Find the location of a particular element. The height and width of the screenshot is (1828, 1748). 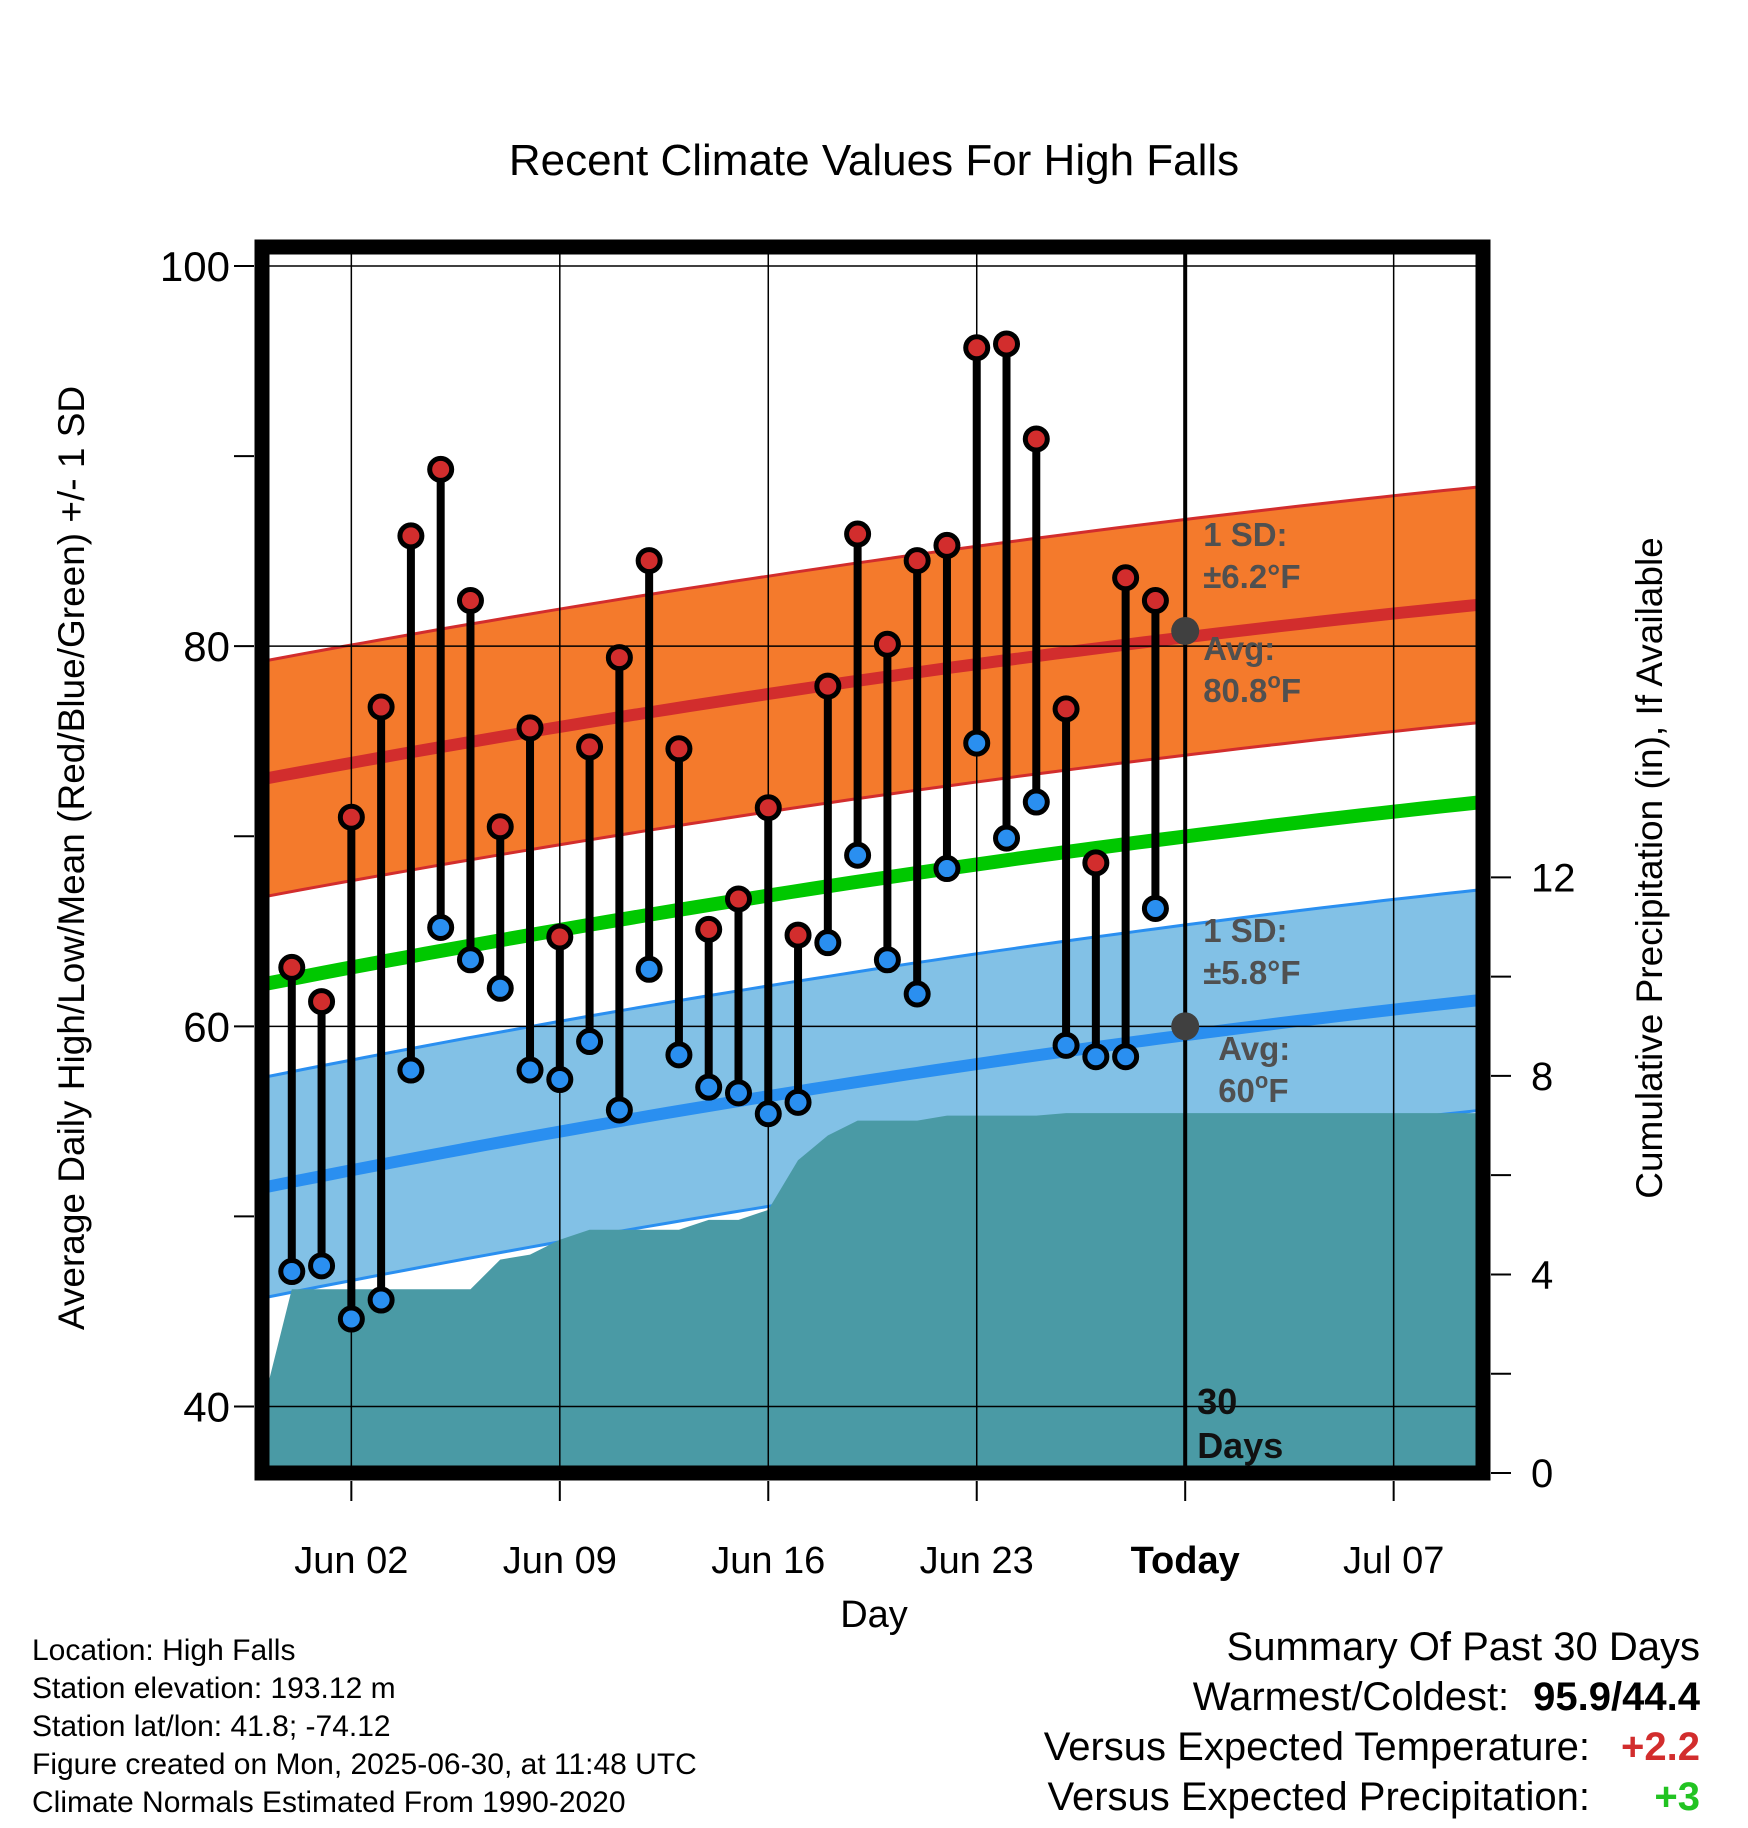

precip-value: +3 is located at coordinates (1677, 1797).